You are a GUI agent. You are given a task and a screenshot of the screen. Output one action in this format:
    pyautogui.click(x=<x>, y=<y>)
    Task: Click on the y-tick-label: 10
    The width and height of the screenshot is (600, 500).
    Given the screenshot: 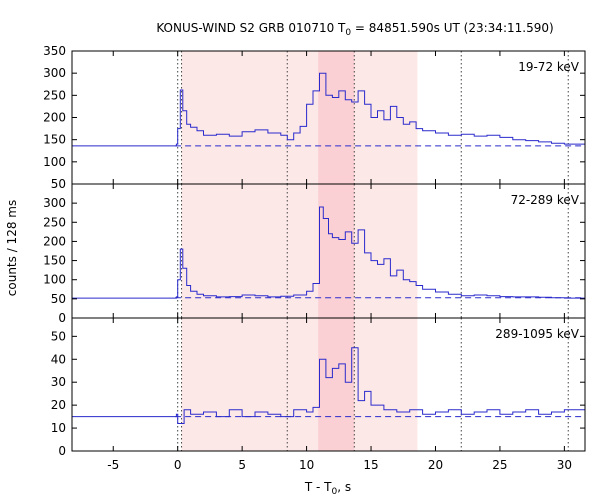 What is the action you would take?
    pyautogui.click(x=58, y=428)
    